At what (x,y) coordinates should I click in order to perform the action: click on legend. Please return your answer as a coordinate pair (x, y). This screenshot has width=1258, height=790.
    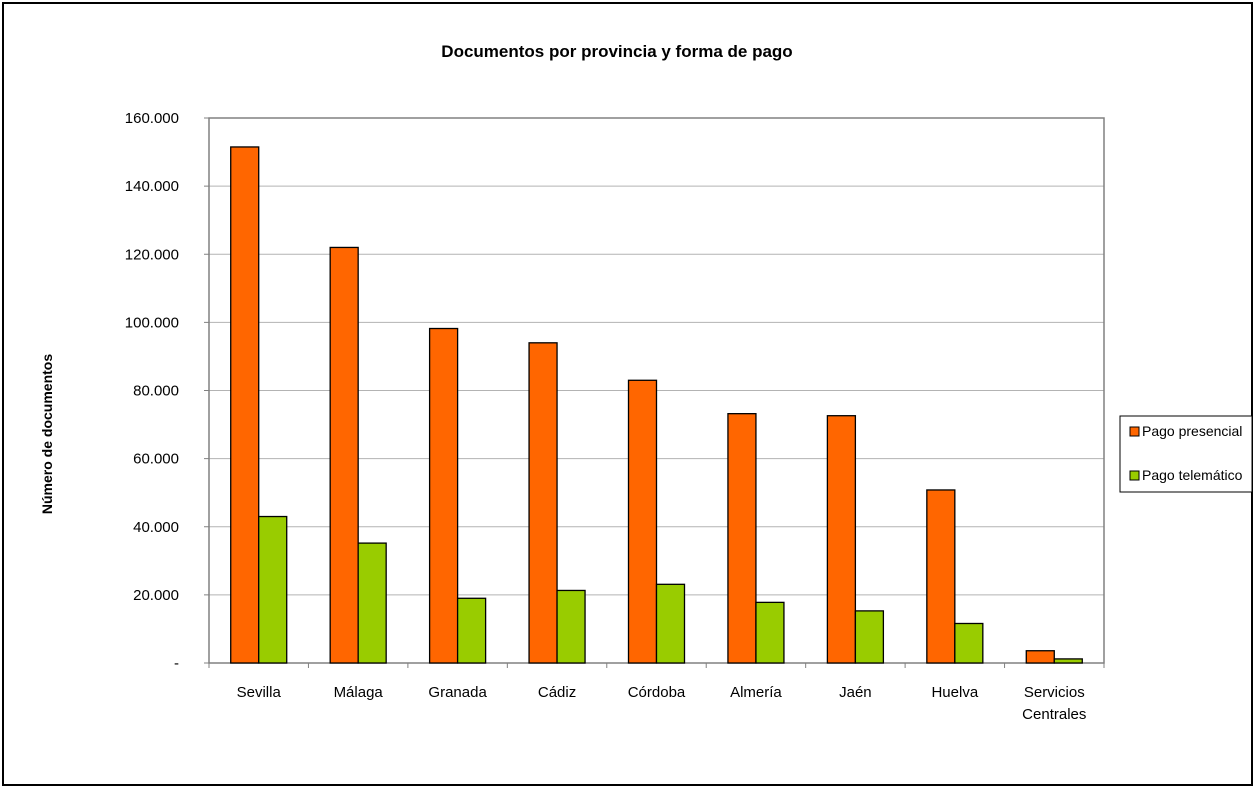
    Looking at the image, I should click on (1186, 454).